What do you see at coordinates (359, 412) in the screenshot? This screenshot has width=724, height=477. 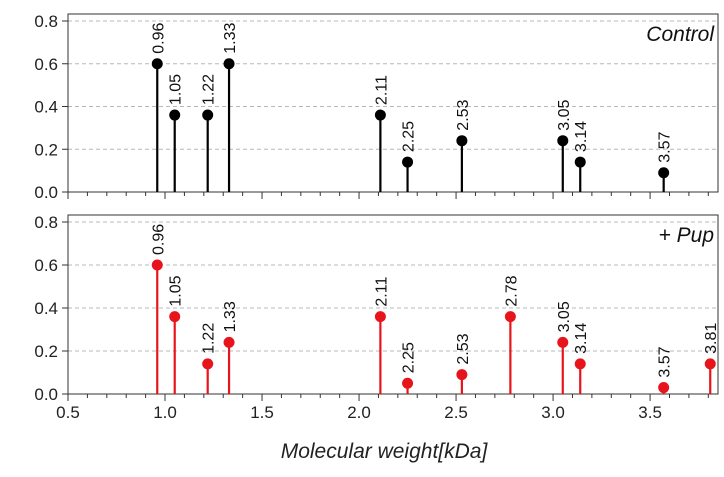 I see `x-tick-label: 2.0` at bounding box center [359, 412].